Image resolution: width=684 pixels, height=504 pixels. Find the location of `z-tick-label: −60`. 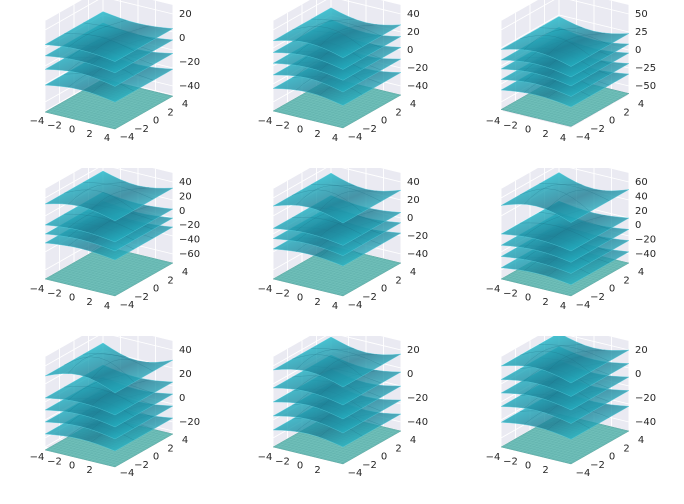

z-tick-label: −60 is located at coordinates (189, 254).